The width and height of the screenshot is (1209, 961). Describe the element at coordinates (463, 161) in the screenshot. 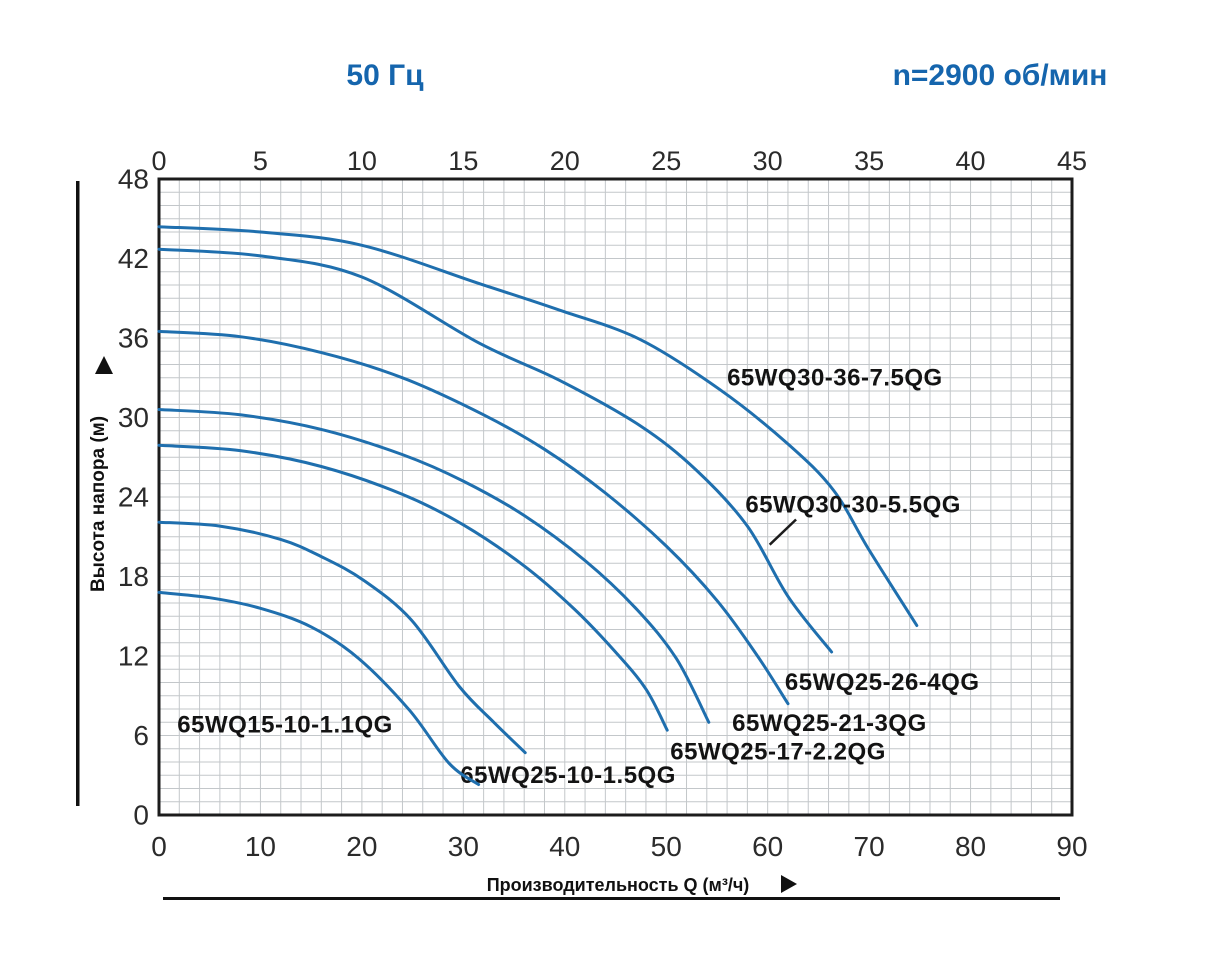

I see `top-axis-tick-label: 15` at that location.